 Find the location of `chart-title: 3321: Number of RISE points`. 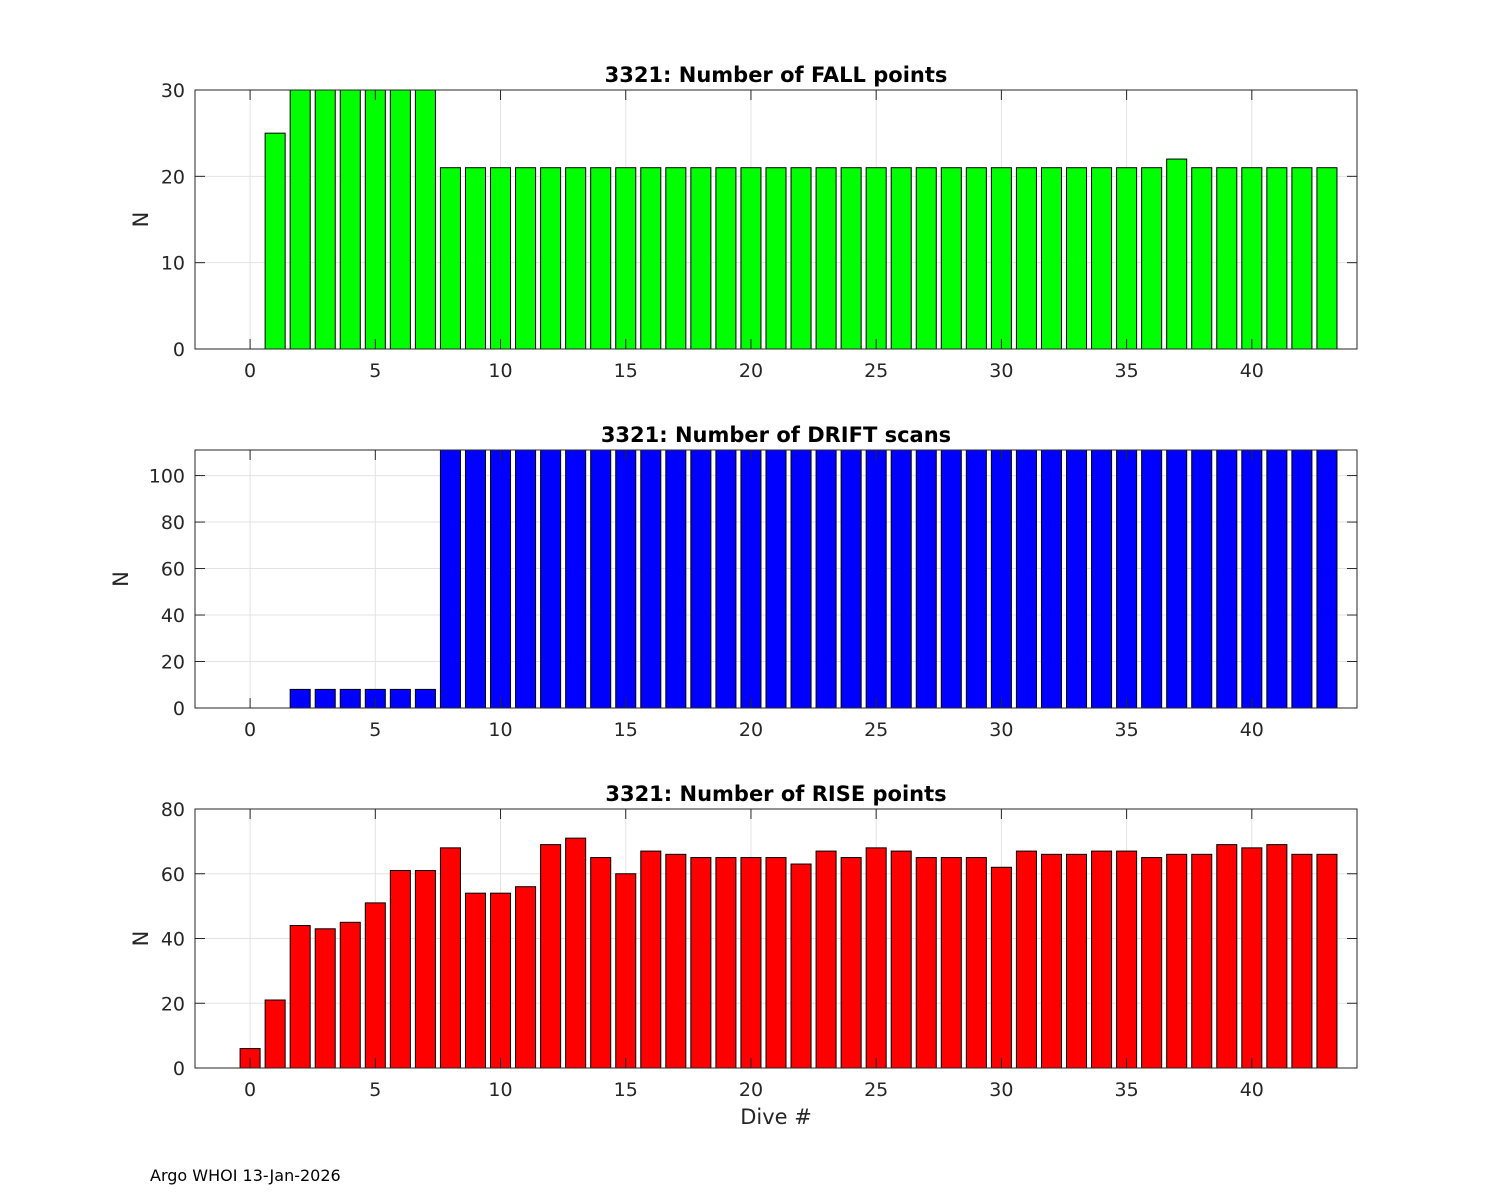

chart-title: 3321: Number of RISE points is located at coordinates (775, 794).